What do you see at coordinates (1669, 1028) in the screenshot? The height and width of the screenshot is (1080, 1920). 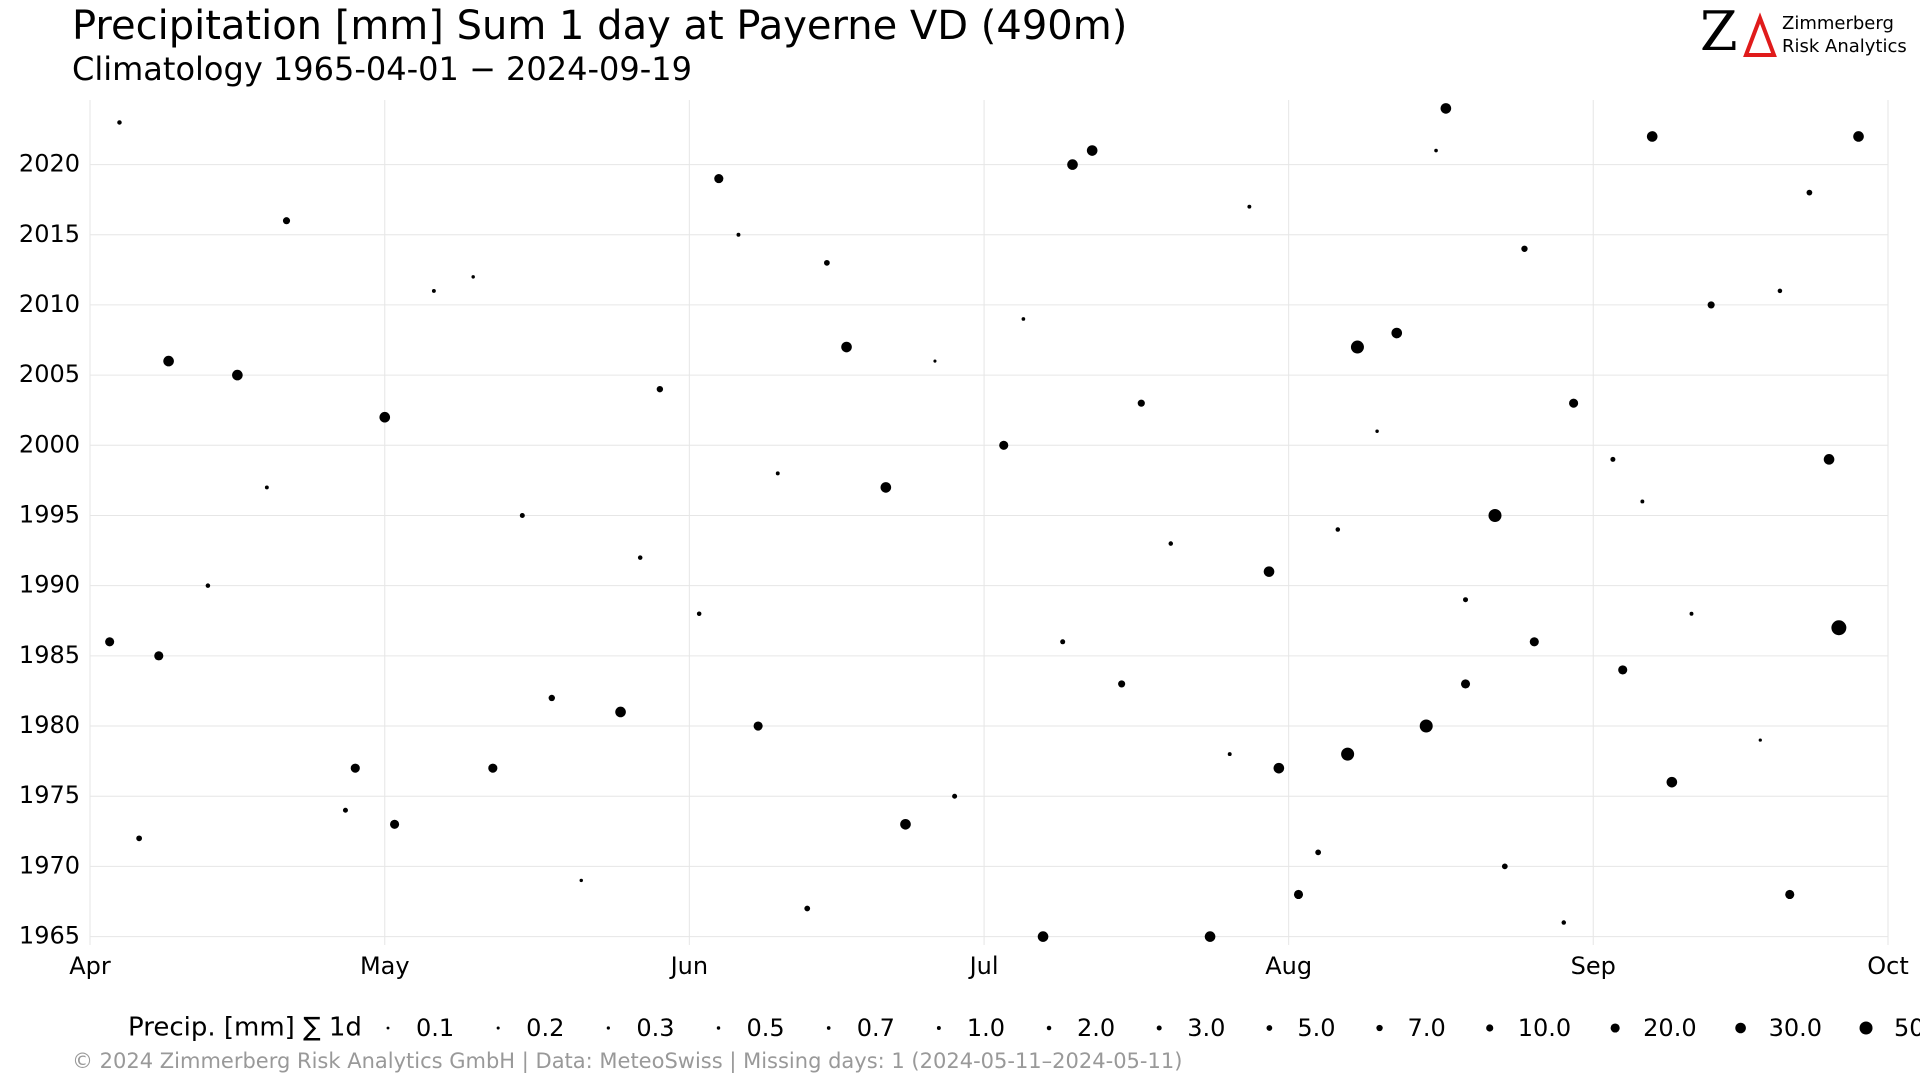 I see `legend-label: 20.0` at bounding box center [1669, 1028].